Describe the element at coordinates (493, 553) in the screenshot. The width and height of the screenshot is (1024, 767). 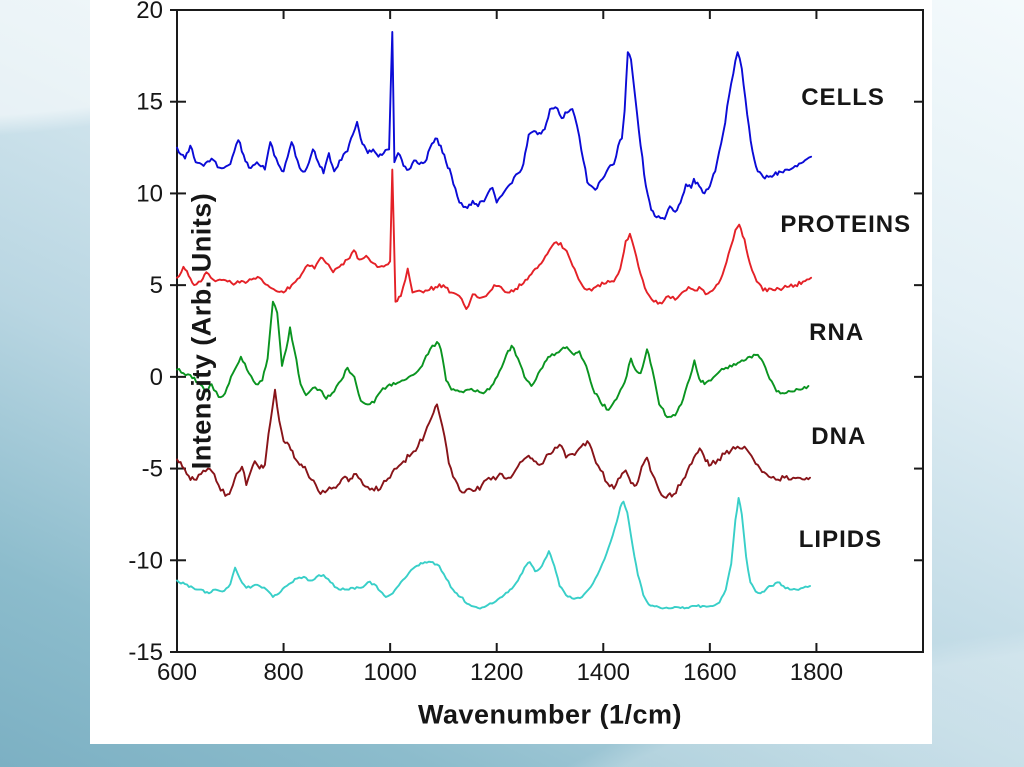
I see `spectrum-trace-lipids` at that location.